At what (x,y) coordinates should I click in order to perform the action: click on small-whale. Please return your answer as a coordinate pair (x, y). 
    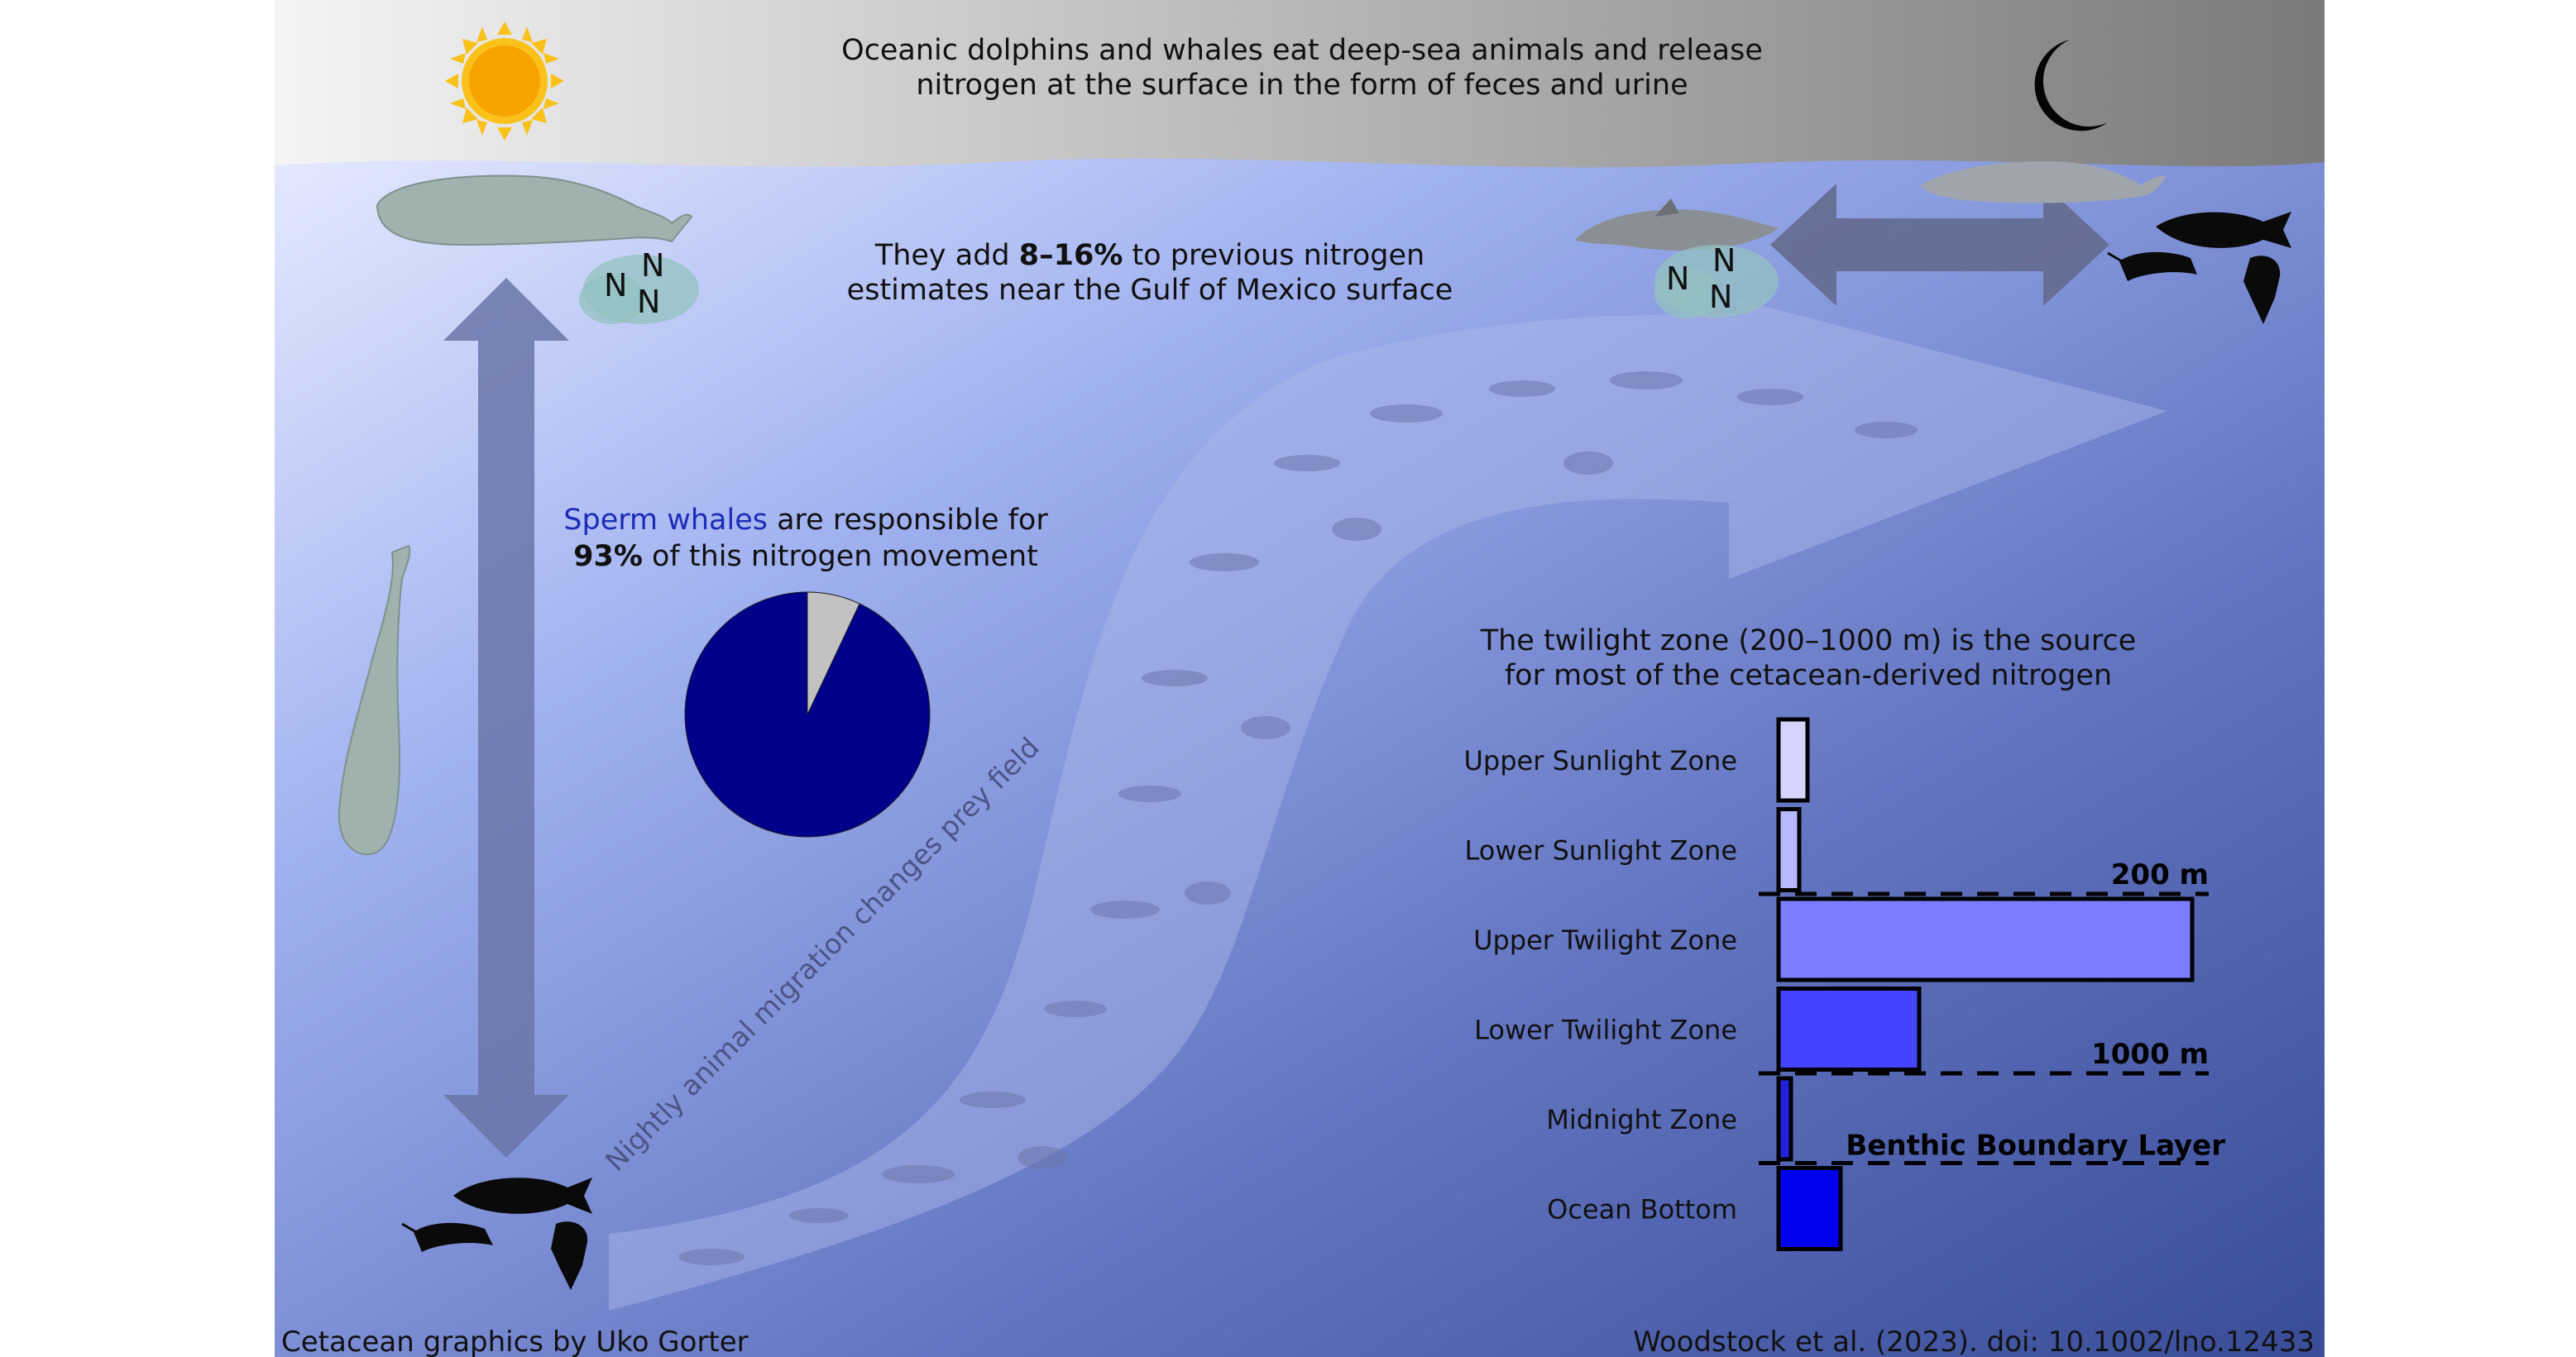
    Looking at the image, I should click on (2043, 182).